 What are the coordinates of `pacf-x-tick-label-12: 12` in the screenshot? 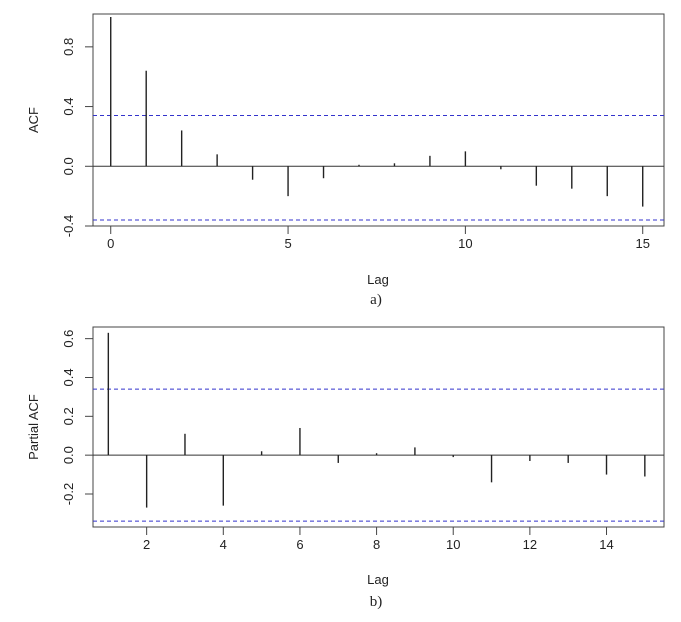 It's located at (530, 544).